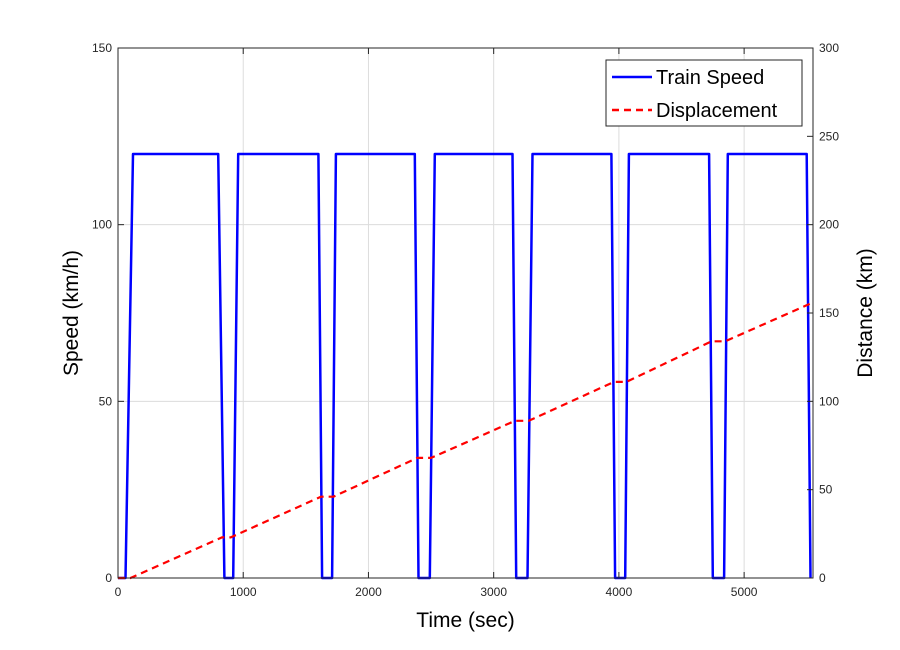 This screenshot has height=650, width=900. I want to click on right-y-tick-label: 150, so click(829, 313).